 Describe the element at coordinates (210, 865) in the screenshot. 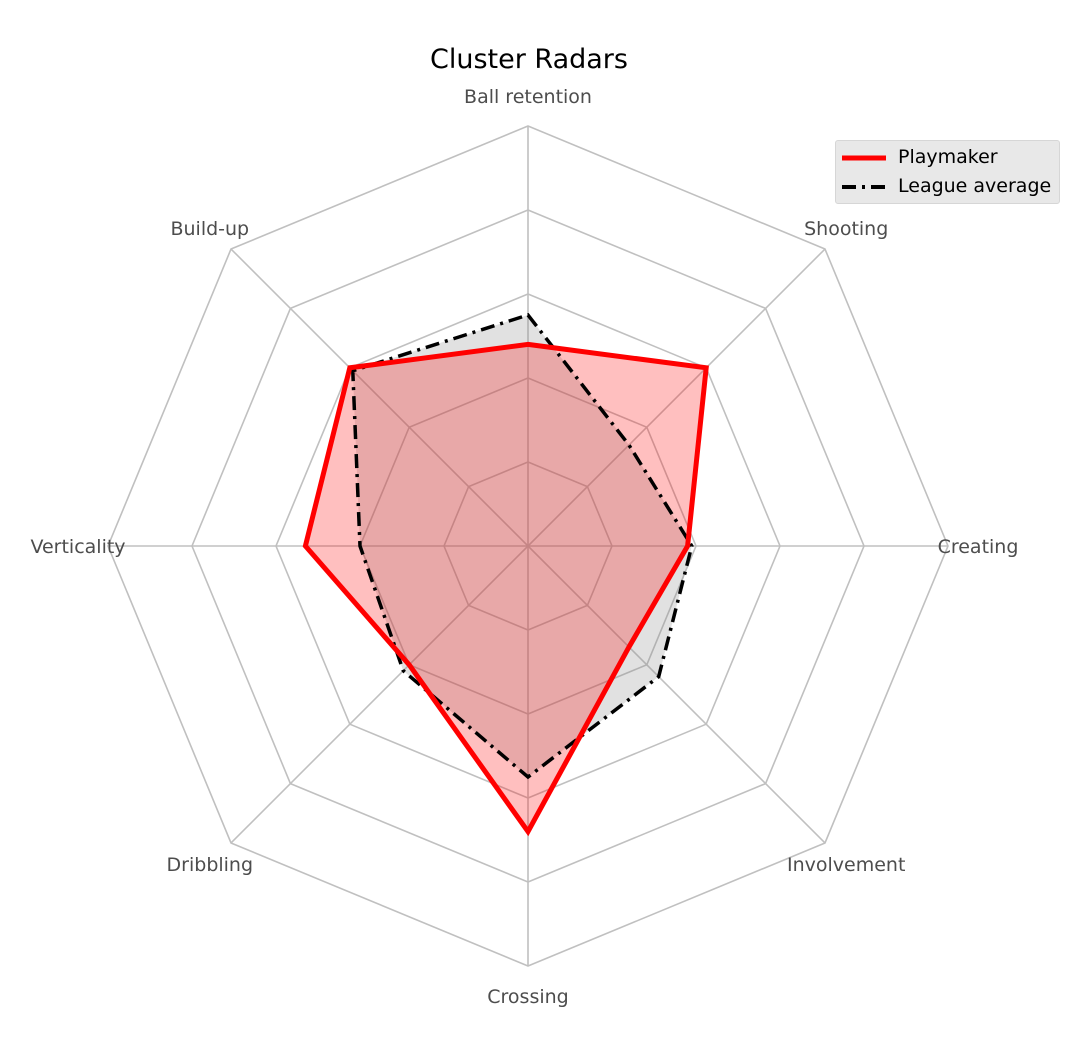

I see `axis-label-dribbling: Dribbling` at that location.